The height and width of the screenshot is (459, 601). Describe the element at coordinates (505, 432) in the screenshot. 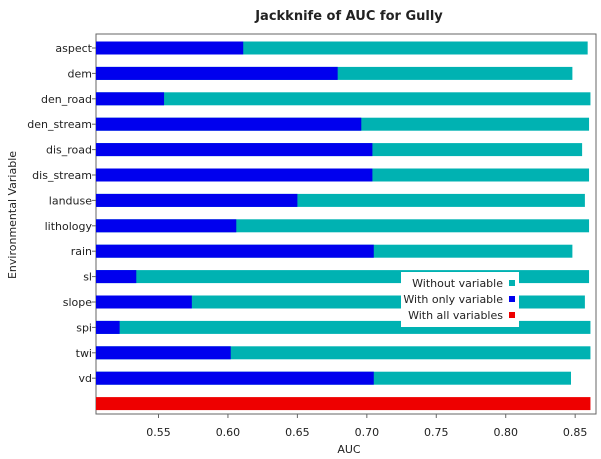

I see `x-tick-label: 0.80` at that location.